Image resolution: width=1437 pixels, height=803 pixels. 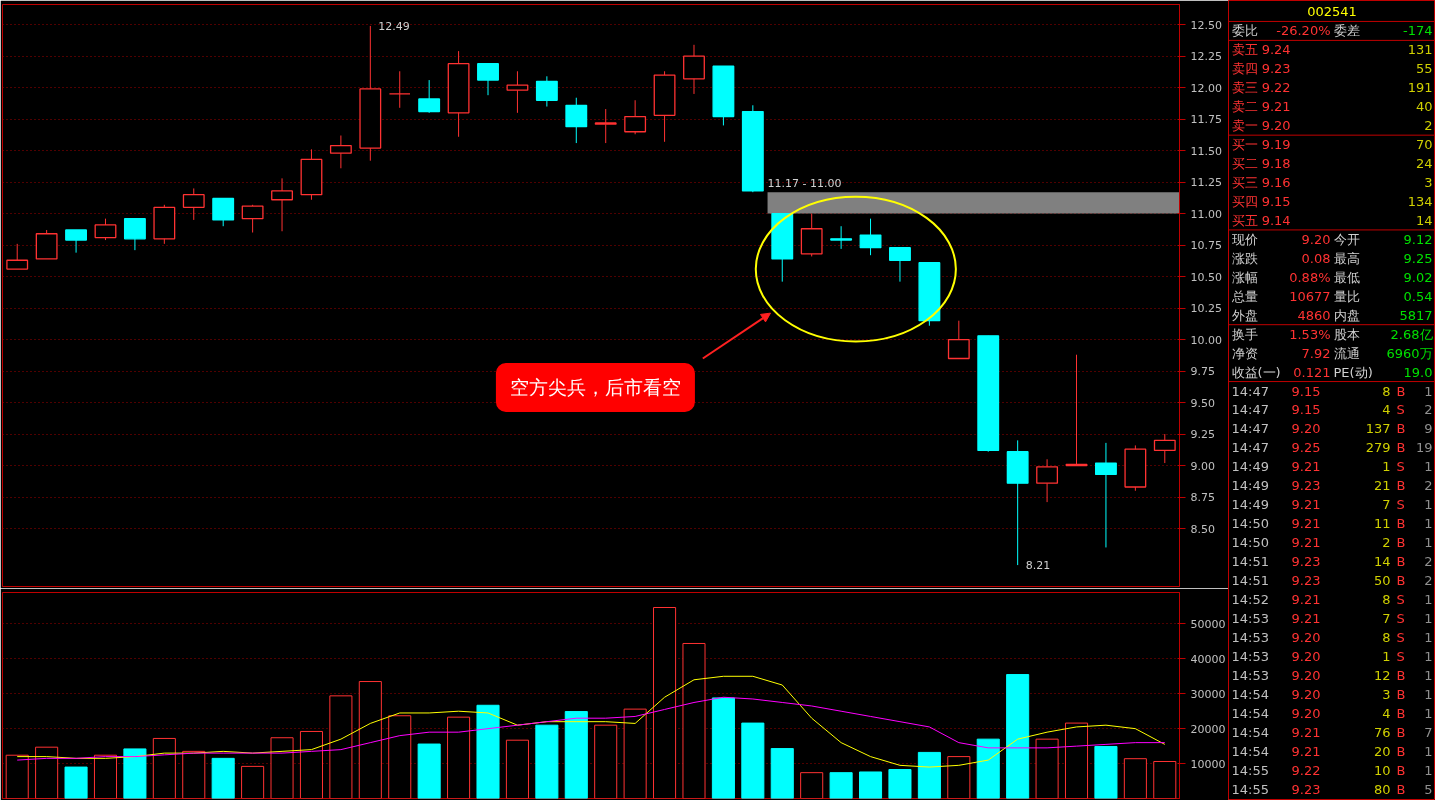 What do you see at coordinates (1206, 151) in the screenshot?
I see `y-tick-label: 11.50` at bounding box center [1206, 151].